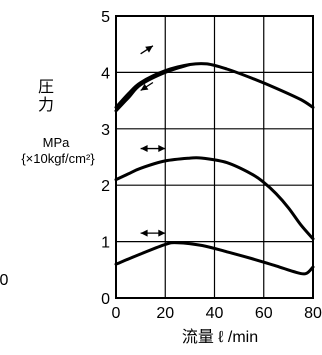  Describe the element at coordinates (264, 313) in the screenshot. I see `x-tick-label-60: 60` at that location.